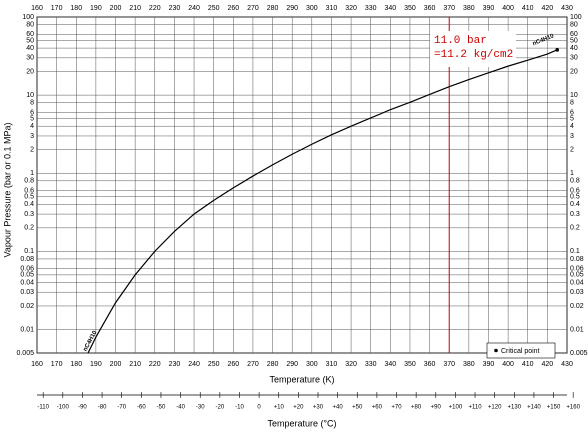  What do you see at coordinates (253, 364) in the screenshot?
I see `x-tick-label: 270` at bounding box center [253, 364].